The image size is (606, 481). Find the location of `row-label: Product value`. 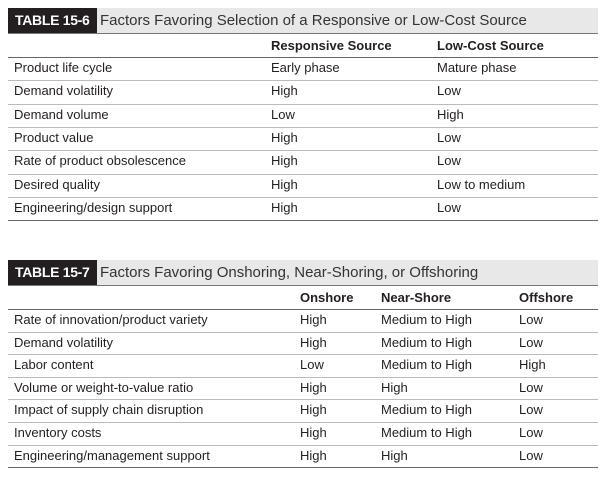

row-label: Product value is located at coordinates (54, 137).